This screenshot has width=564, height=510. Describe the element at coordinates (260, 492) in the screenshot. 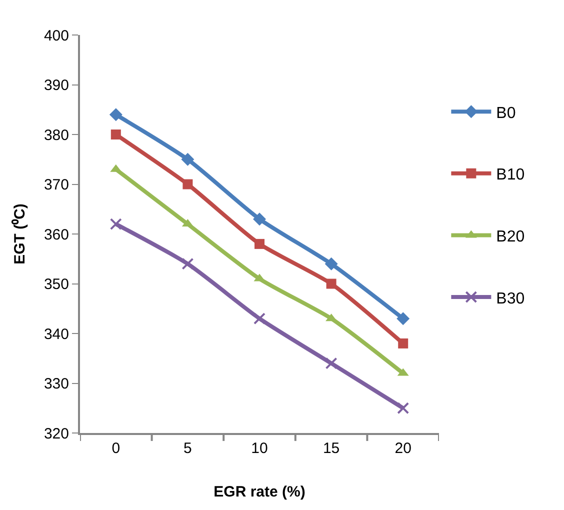

I see `x-axis-title: EGR rate (%)` at that location.